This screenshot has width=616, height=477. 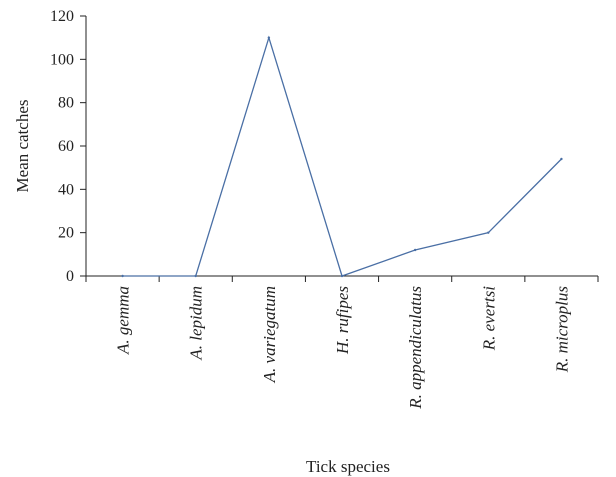 I want to click on x-tick-label: A. gemma, so click(x=123, y=320).